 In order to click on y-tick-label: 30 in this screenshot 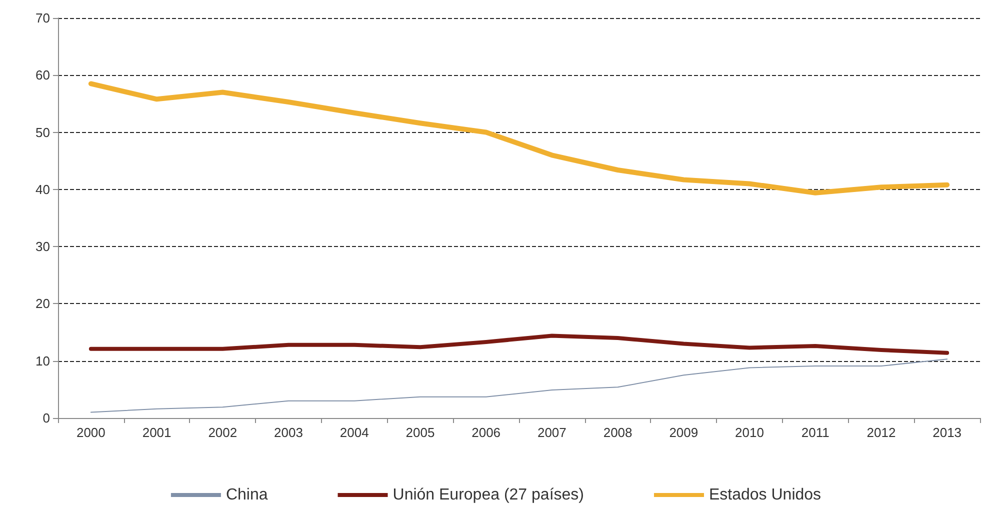, I will do `click(43, 246)`.